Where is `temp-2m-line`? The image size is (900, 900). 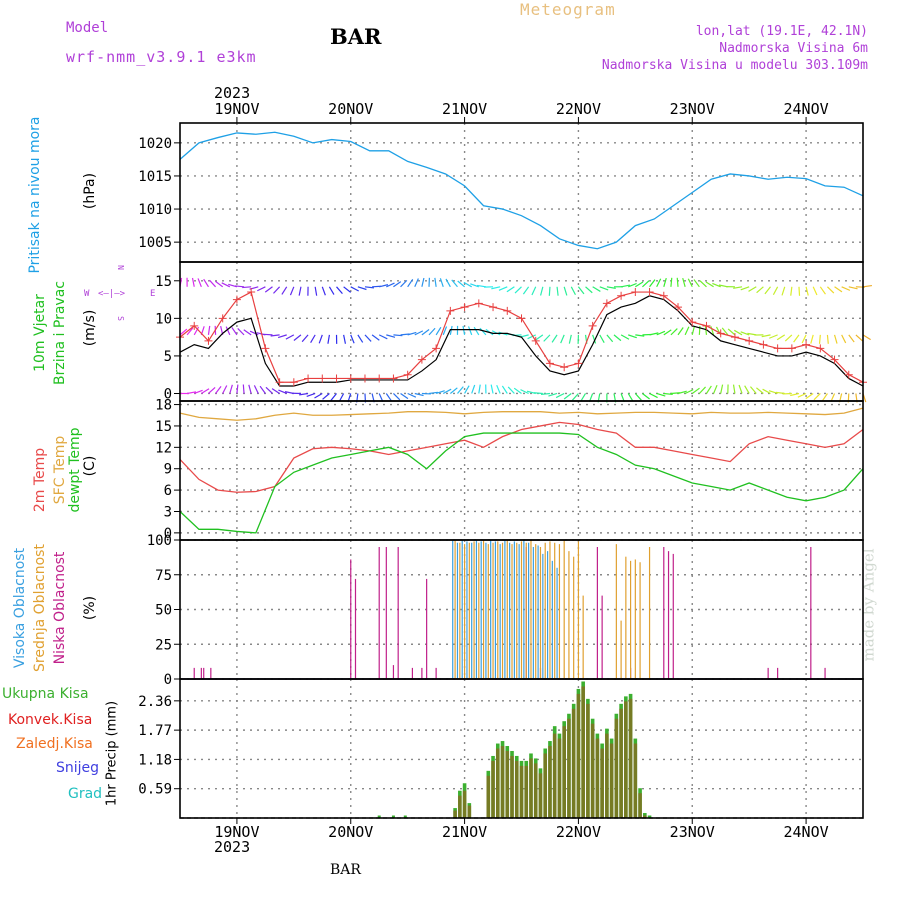
temp-2m-line is located at coordinates (521, 457).